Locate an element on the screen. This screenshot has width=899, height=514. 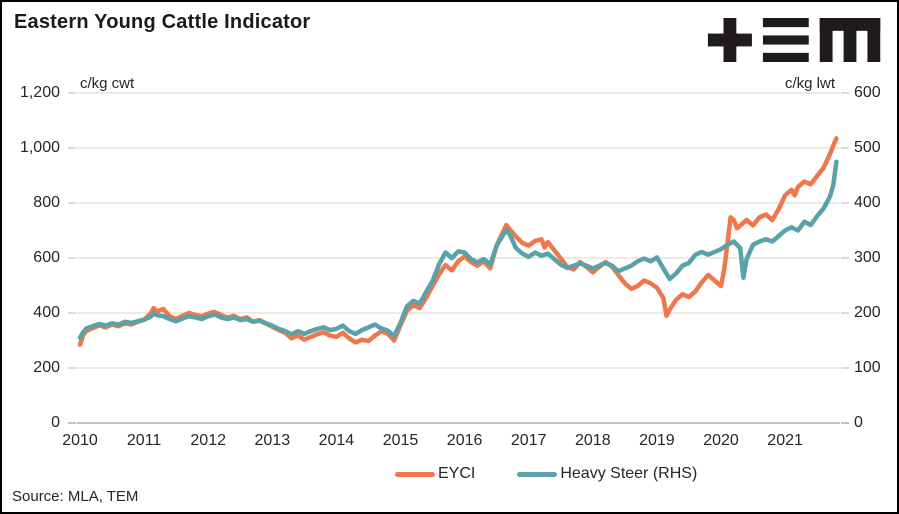
x-tick-label-2021: 2021 is located at coordinates (785, 440).